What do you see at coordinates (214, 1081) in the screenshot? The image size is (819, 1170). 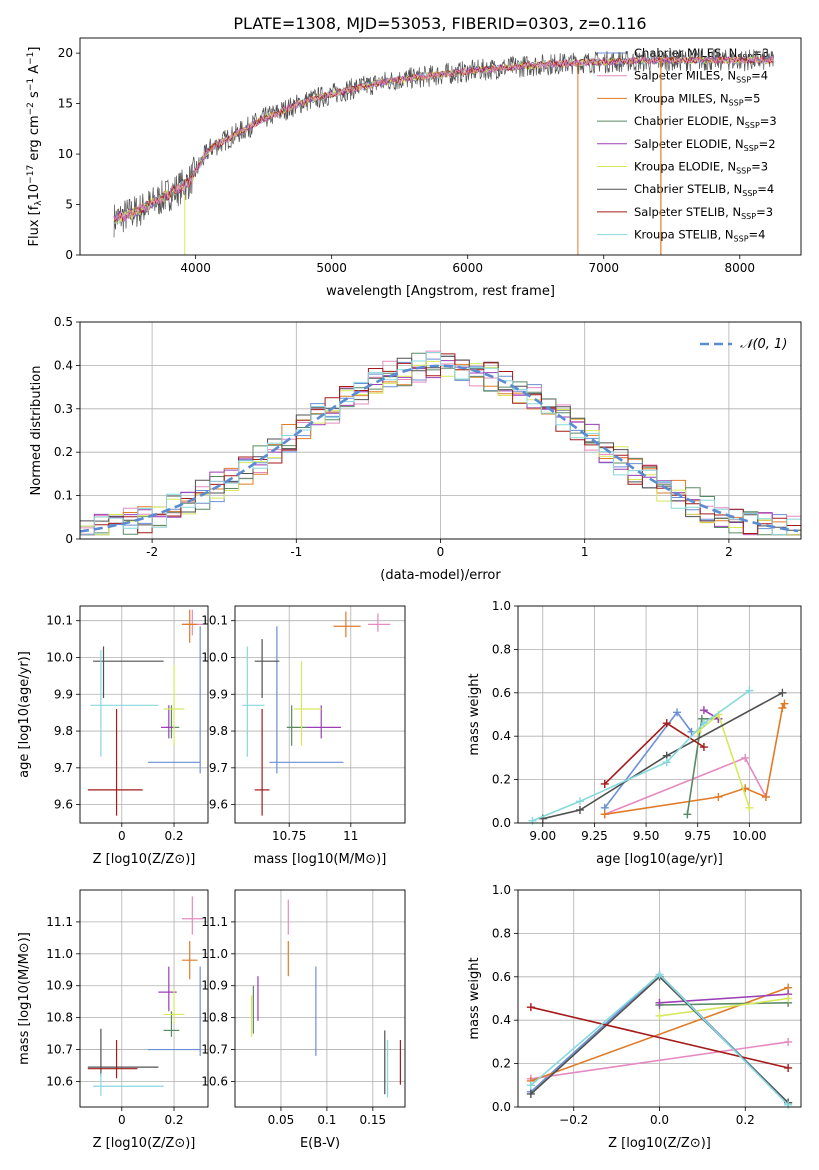 I see `y-tick-label: 10.6` at bounding box center [214, 1081].